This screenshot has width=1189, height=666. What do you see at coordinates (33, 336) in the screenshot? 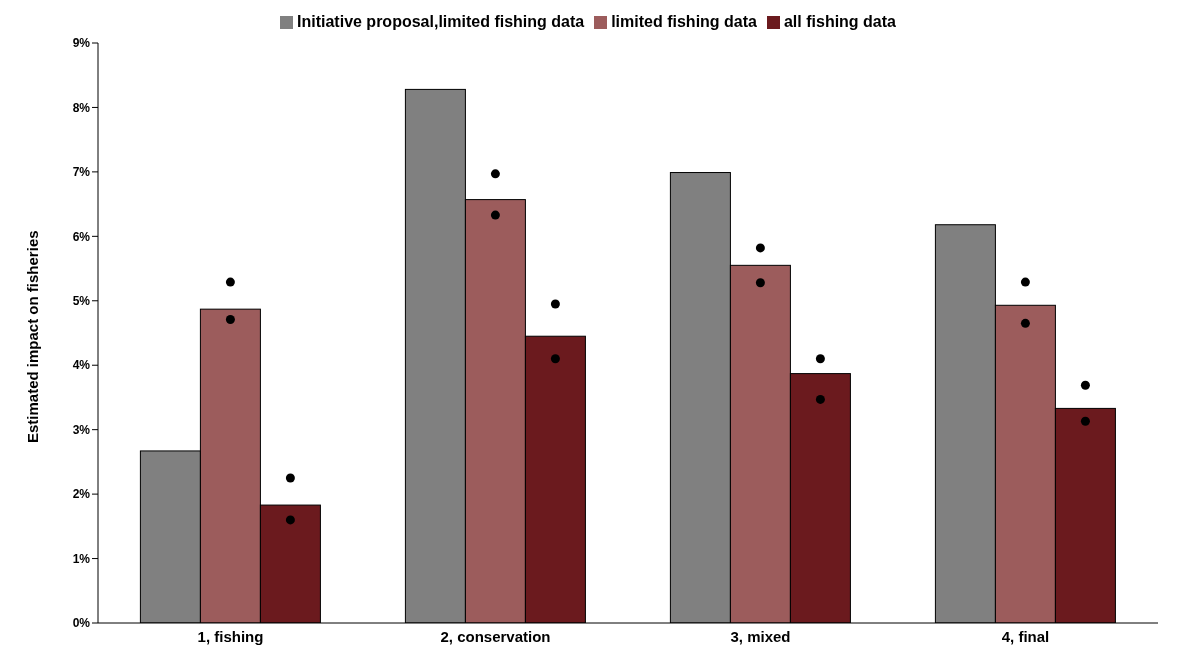
I see `y-axis-title: Estimated impact on fisheries` at bounding box center [33, 336].